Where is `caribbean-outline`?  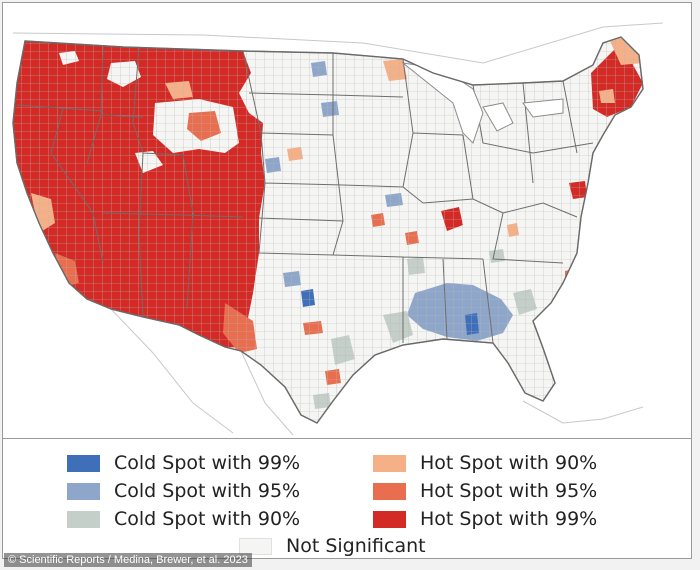
caribbean-outline is located at coordinates (583, 412).